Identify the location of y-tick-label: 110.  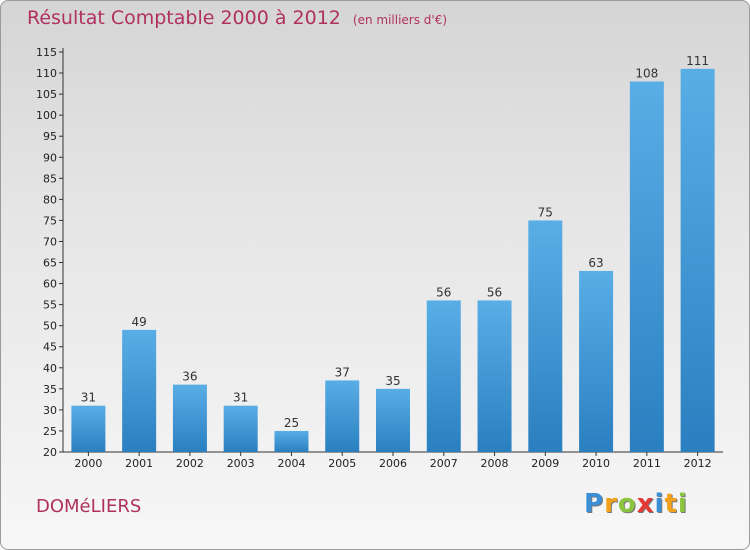
(46, 73).